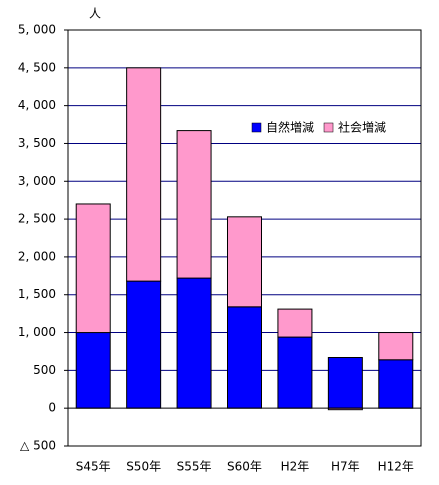 This screenshot has height=485, width=439. I want to click on x-tick-label: H7年, so click(345, 467).